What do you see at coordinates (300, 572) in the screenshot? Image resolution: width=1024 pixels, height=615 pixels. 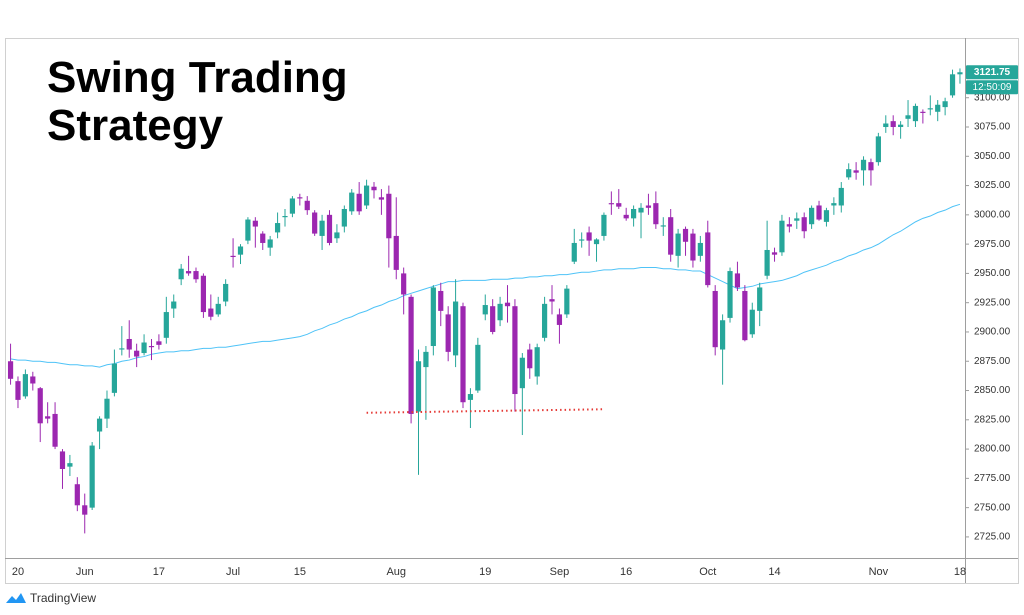 I see `x-tick-label: 15` at bounding box center [300, 572].